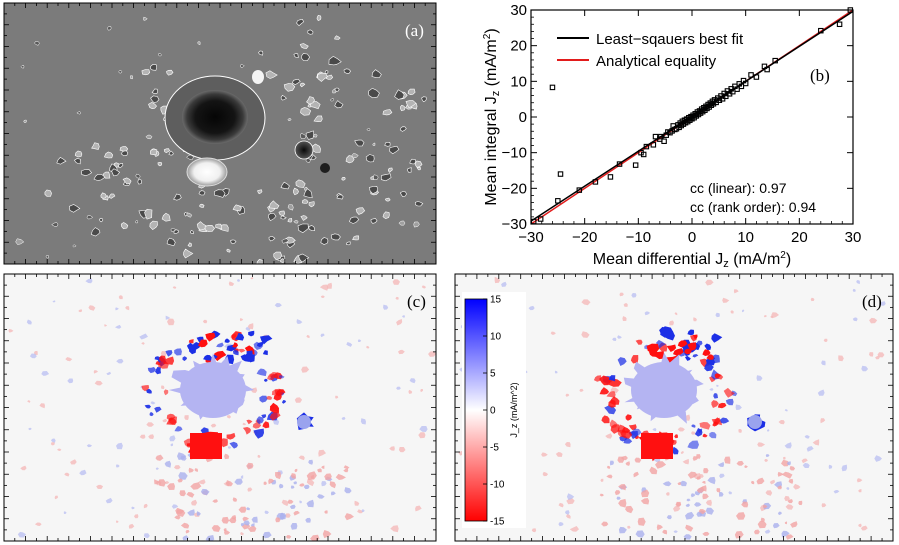 The image size is (899, 545). Describe the element at coordinates (753, 207) in the screenshot. I see `annotation-cc-rank: cc (rank order): 0.94` at that location.